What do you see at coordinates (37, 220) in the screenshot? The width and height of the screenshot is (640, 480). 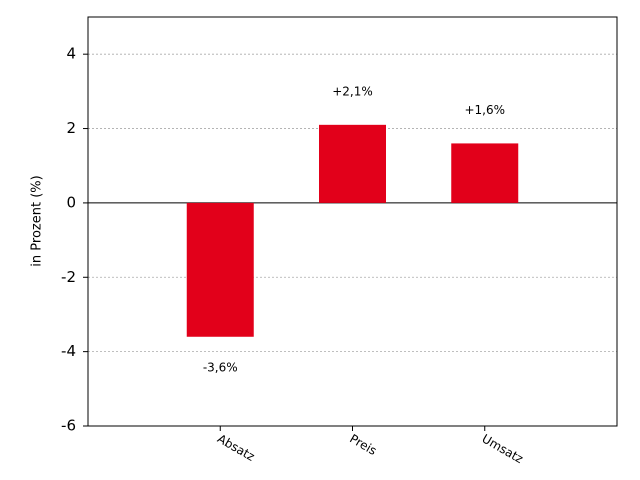 I see `y-axis-label: in Prozent (%)` at bounding box center [37, 220].